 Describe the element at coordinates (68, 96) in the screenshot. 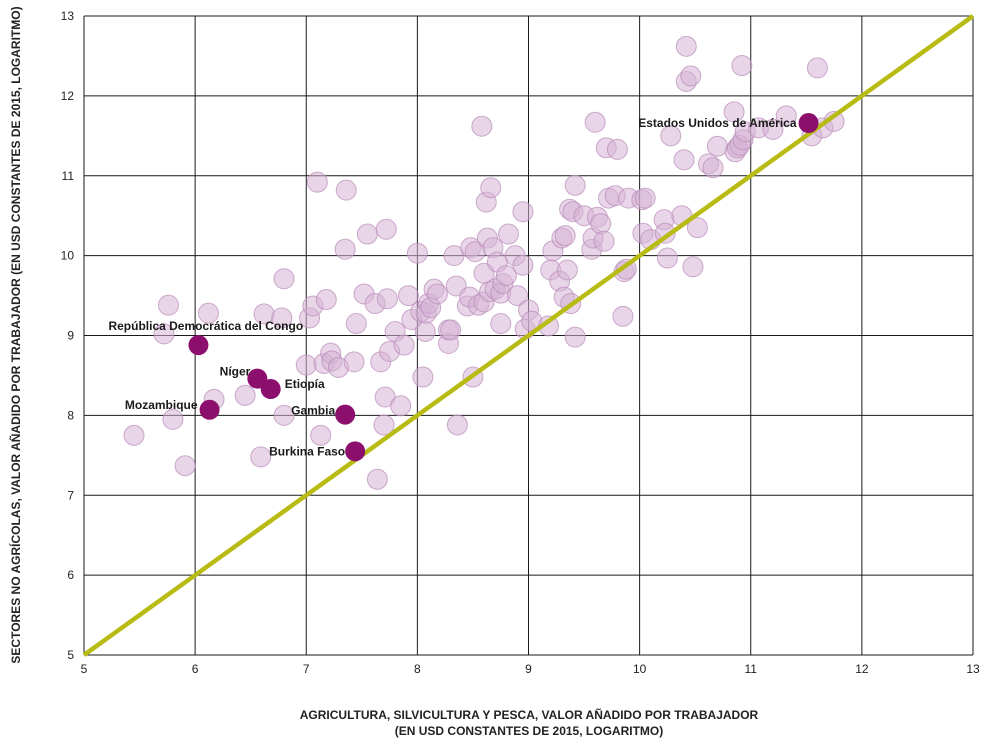

I see `y-tick-label: 12` at that location.